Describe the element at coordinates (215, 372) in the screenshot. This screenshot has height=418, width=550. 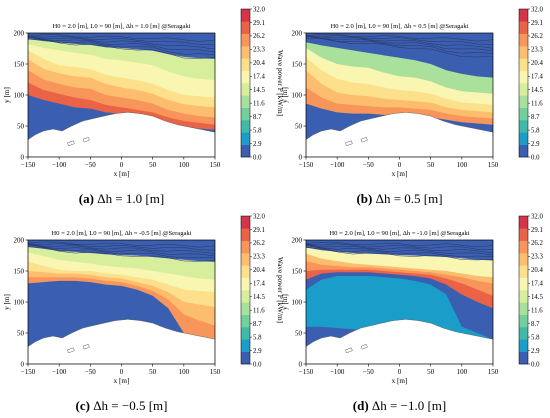
I see `x-tick-label: 150` at that location.